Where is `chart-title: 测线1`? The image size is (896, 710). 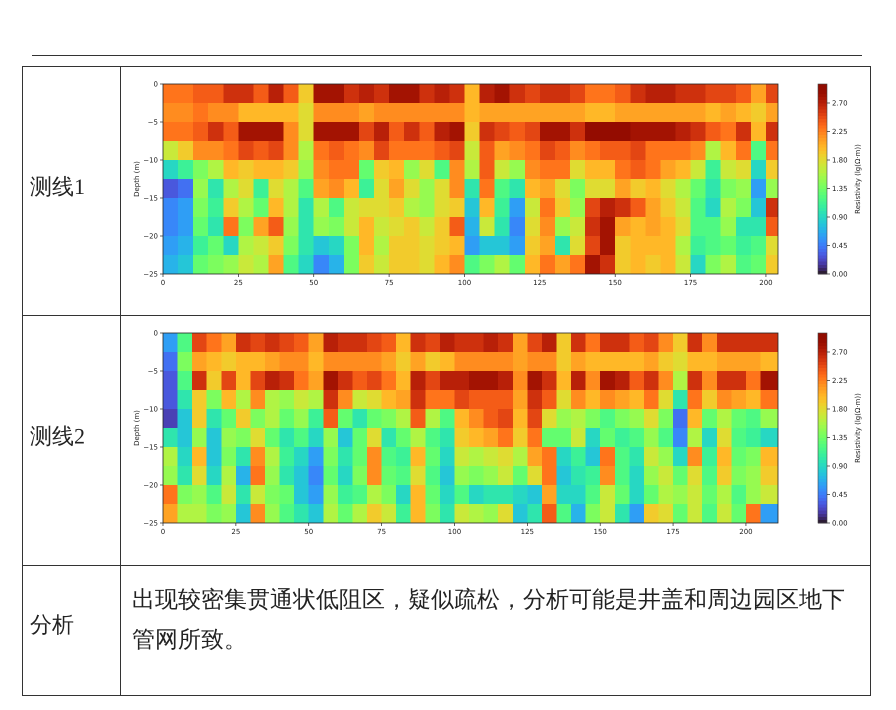 chart-title: 测线1 is located at coordinates (57, 186).